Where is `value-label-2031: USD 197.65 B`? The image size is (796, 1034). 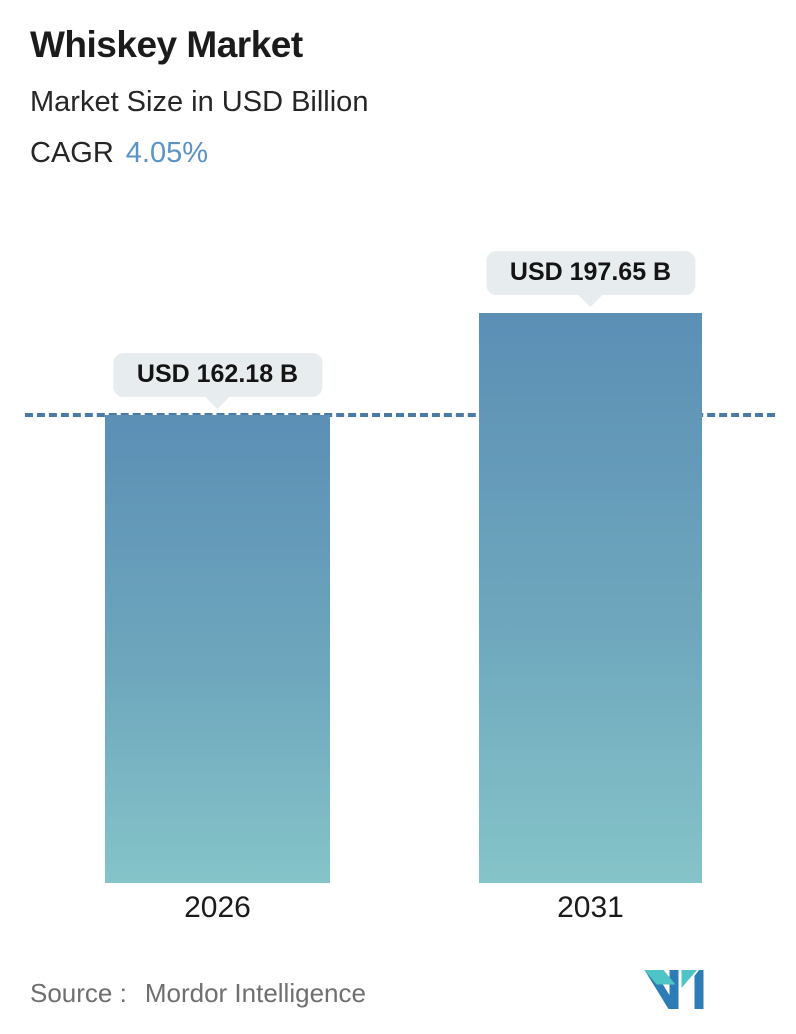
value-label-2031: USD 197.65 B is located at coordinates (590, 272).